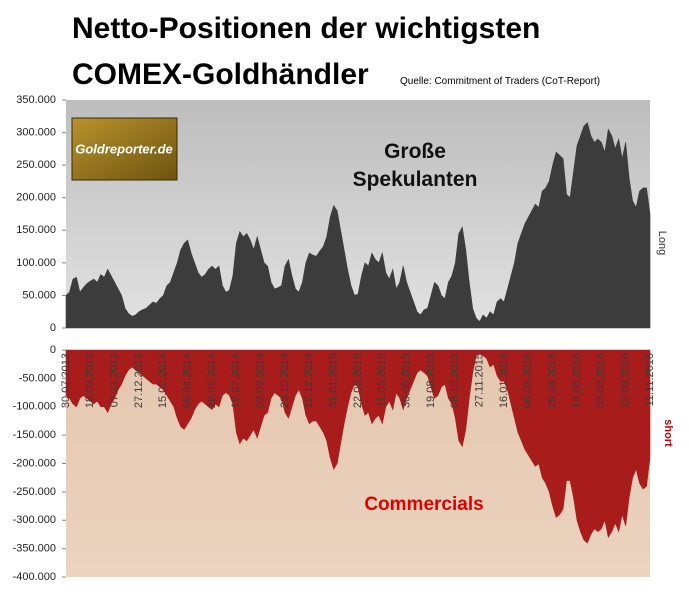 This screenshot has height=607, width=689. I want to click on x-tick-label: 03.08.2016, so click(601, 380).